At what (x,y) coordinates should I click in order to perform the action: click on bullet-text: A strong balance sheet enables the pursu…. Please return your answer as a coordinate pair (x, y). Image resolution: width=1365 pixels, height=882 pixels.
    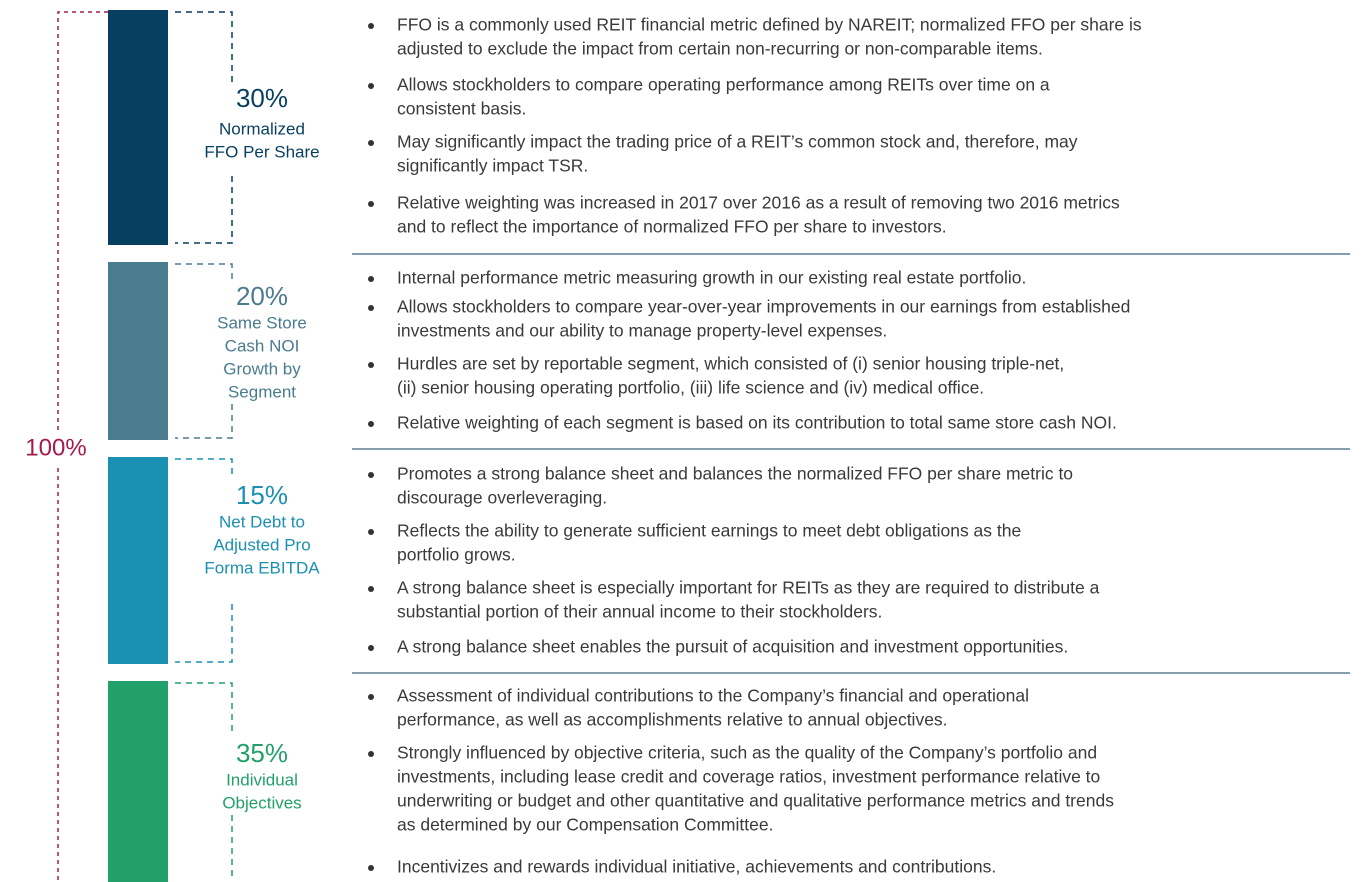
    Looking at the image, I should click on (732, 647).